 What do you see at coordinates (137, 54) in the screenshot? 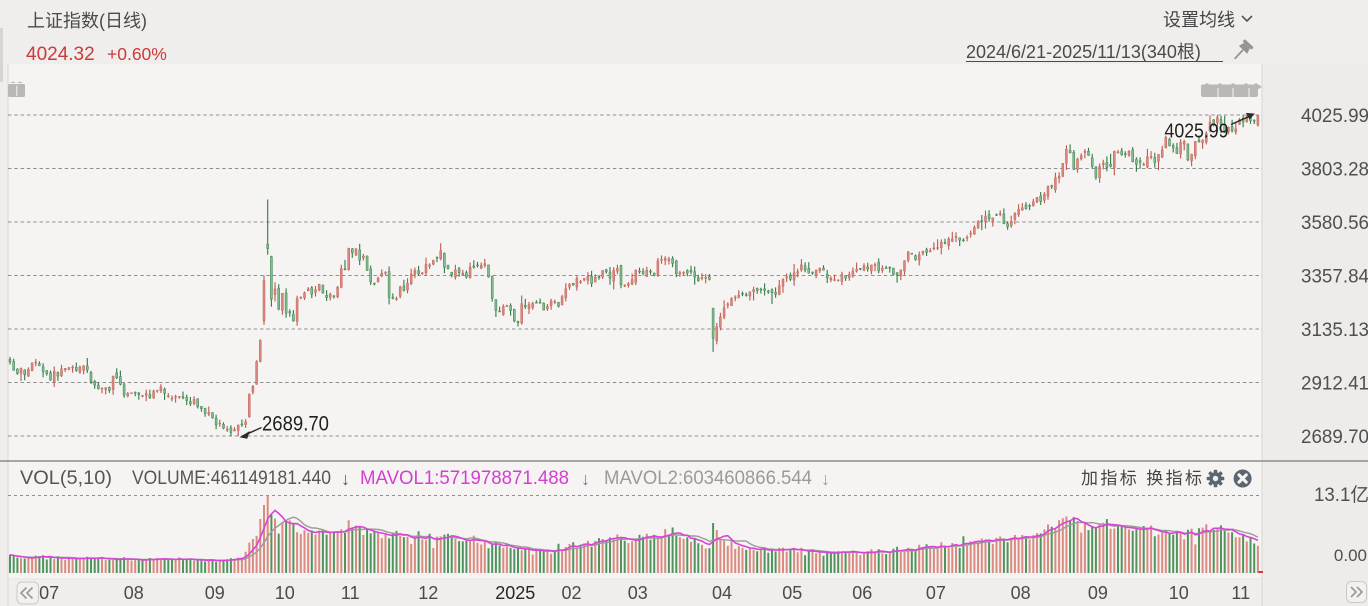
I see `svg-text: +0.60%` at bounding box center [137, 54].